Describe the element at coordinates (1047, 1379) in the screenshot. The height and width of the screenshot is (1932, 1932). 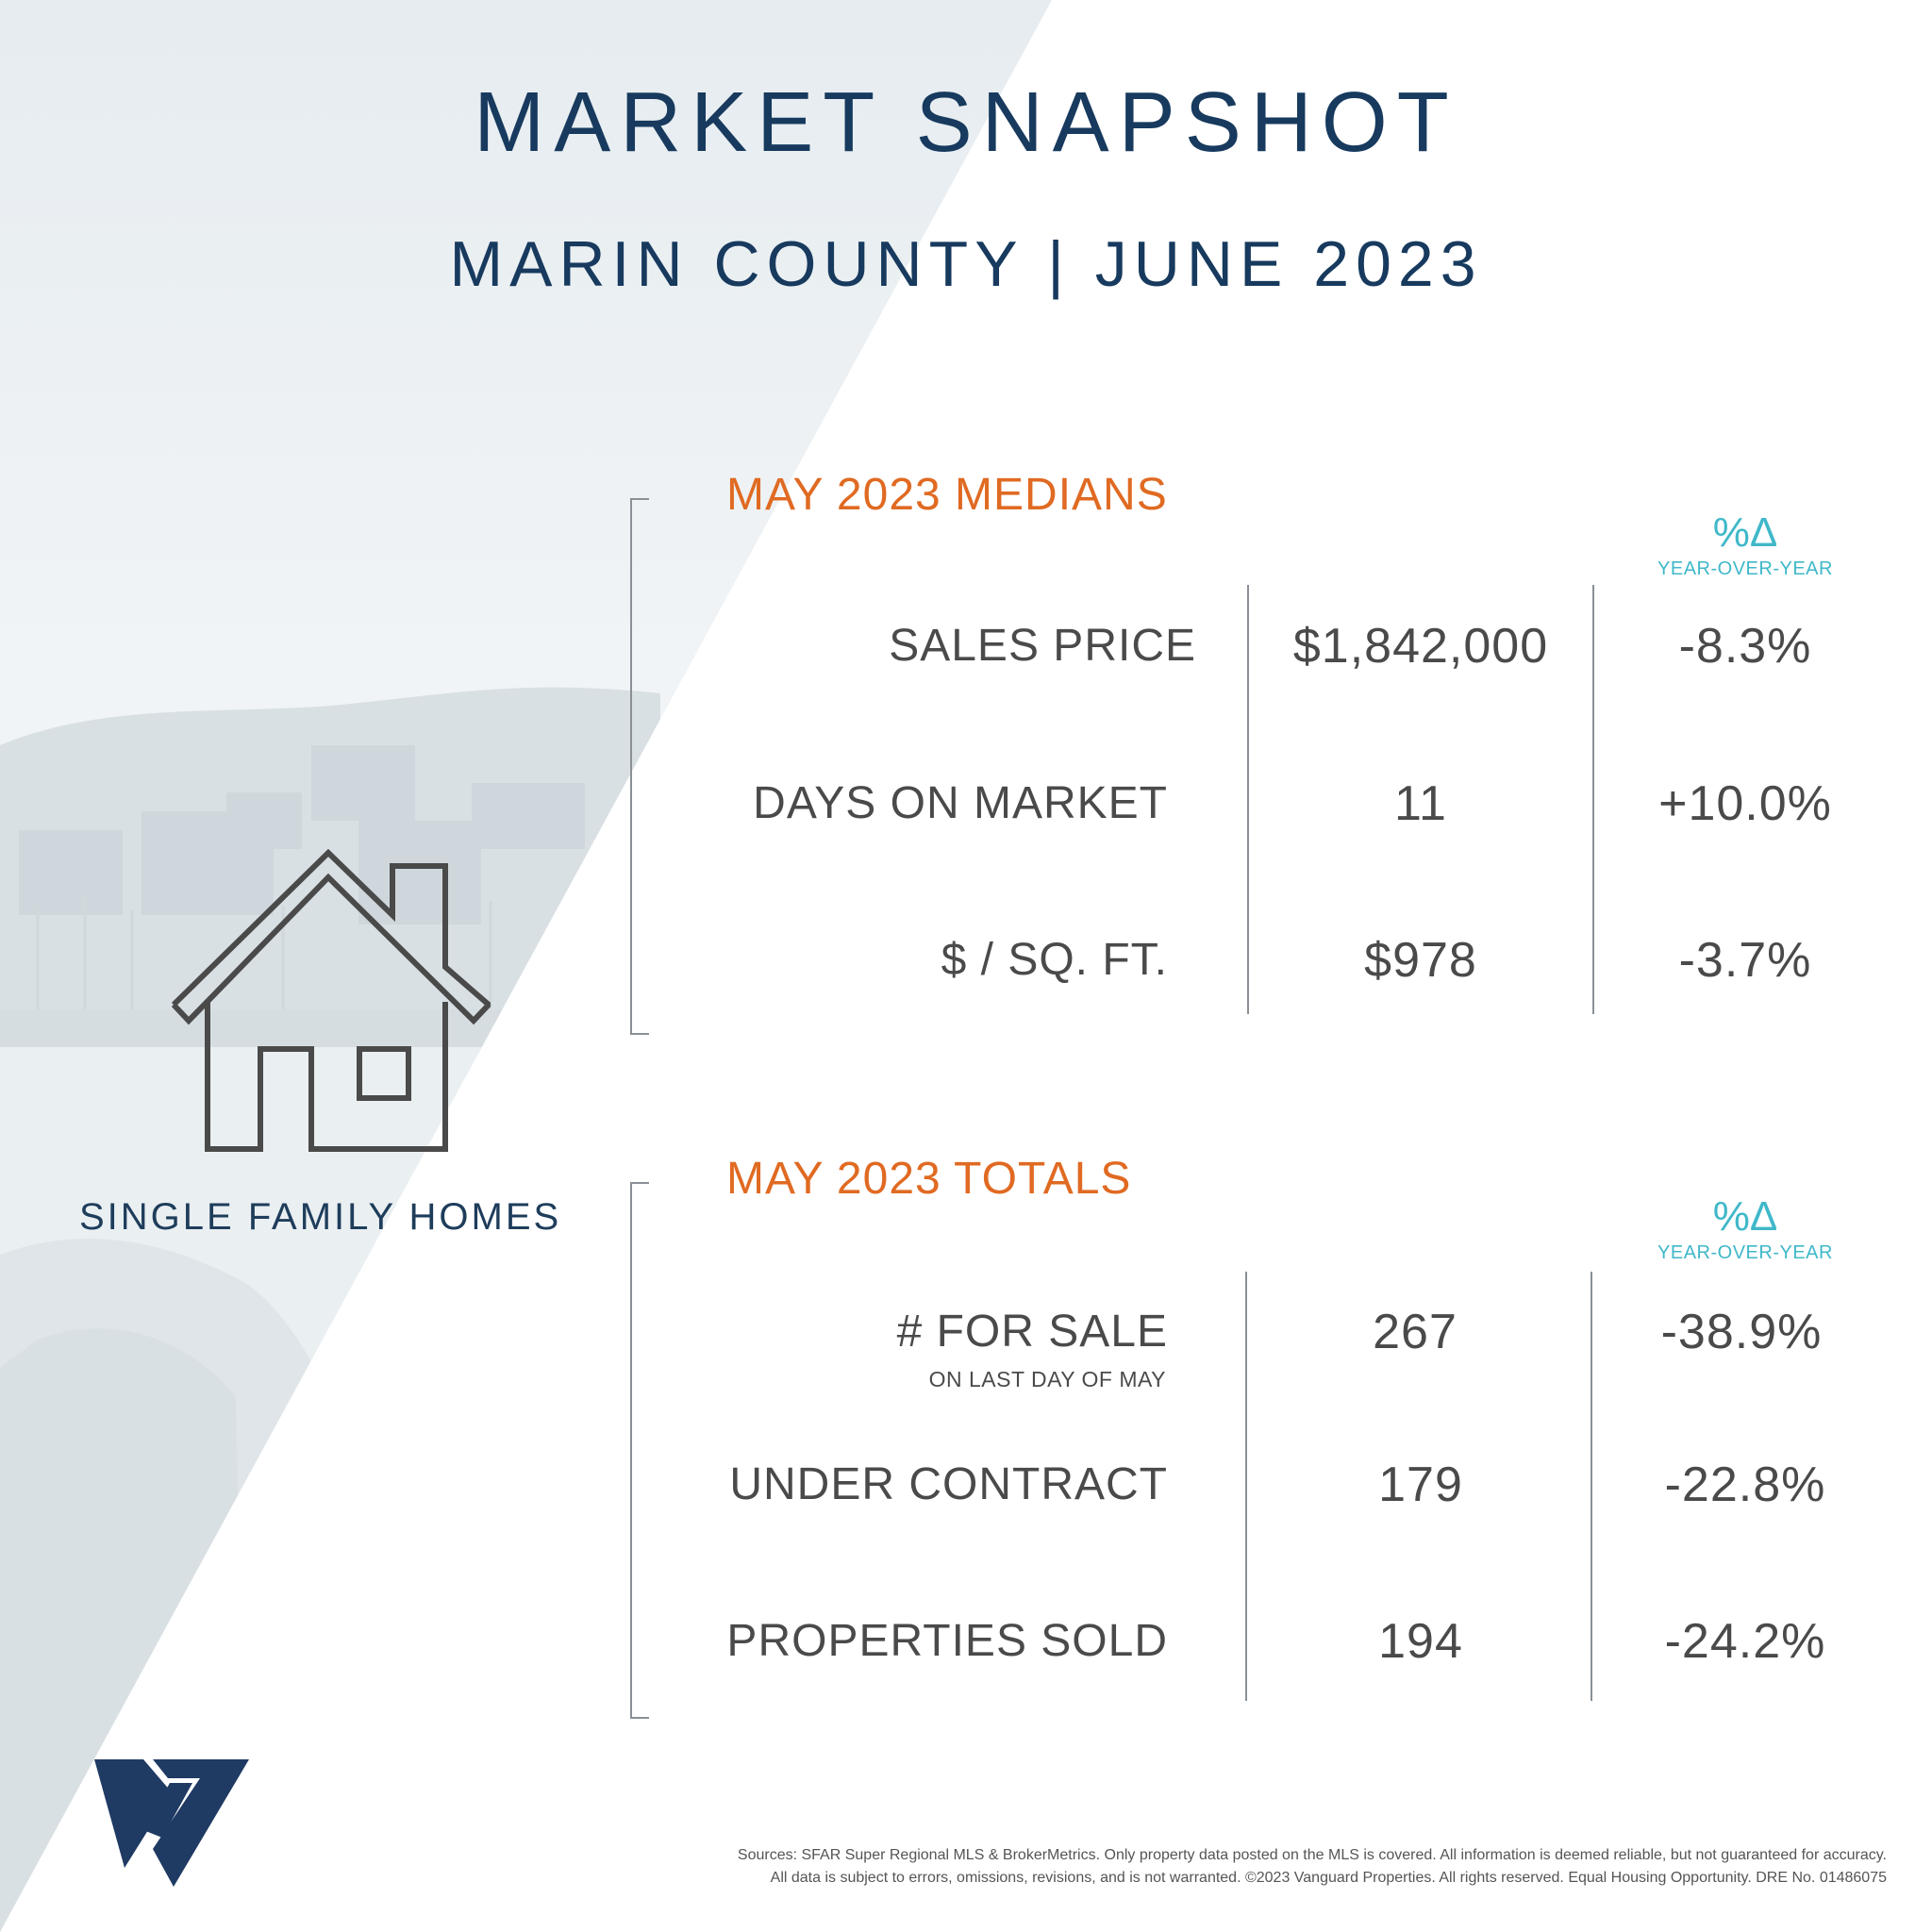
I see `row-label-note: ON LAST DAY OF MAY` at that location.